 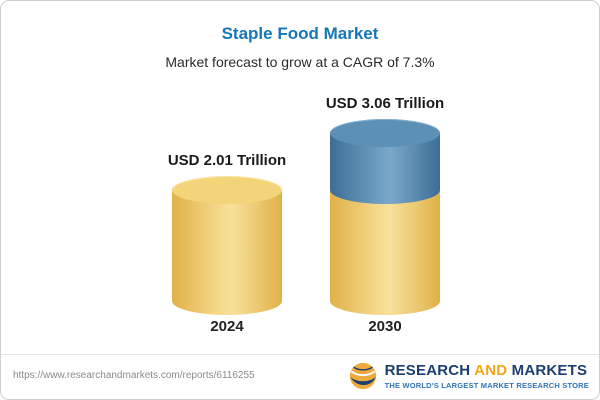 I want to click on cylinder-2024, so click(x=227, y=245).